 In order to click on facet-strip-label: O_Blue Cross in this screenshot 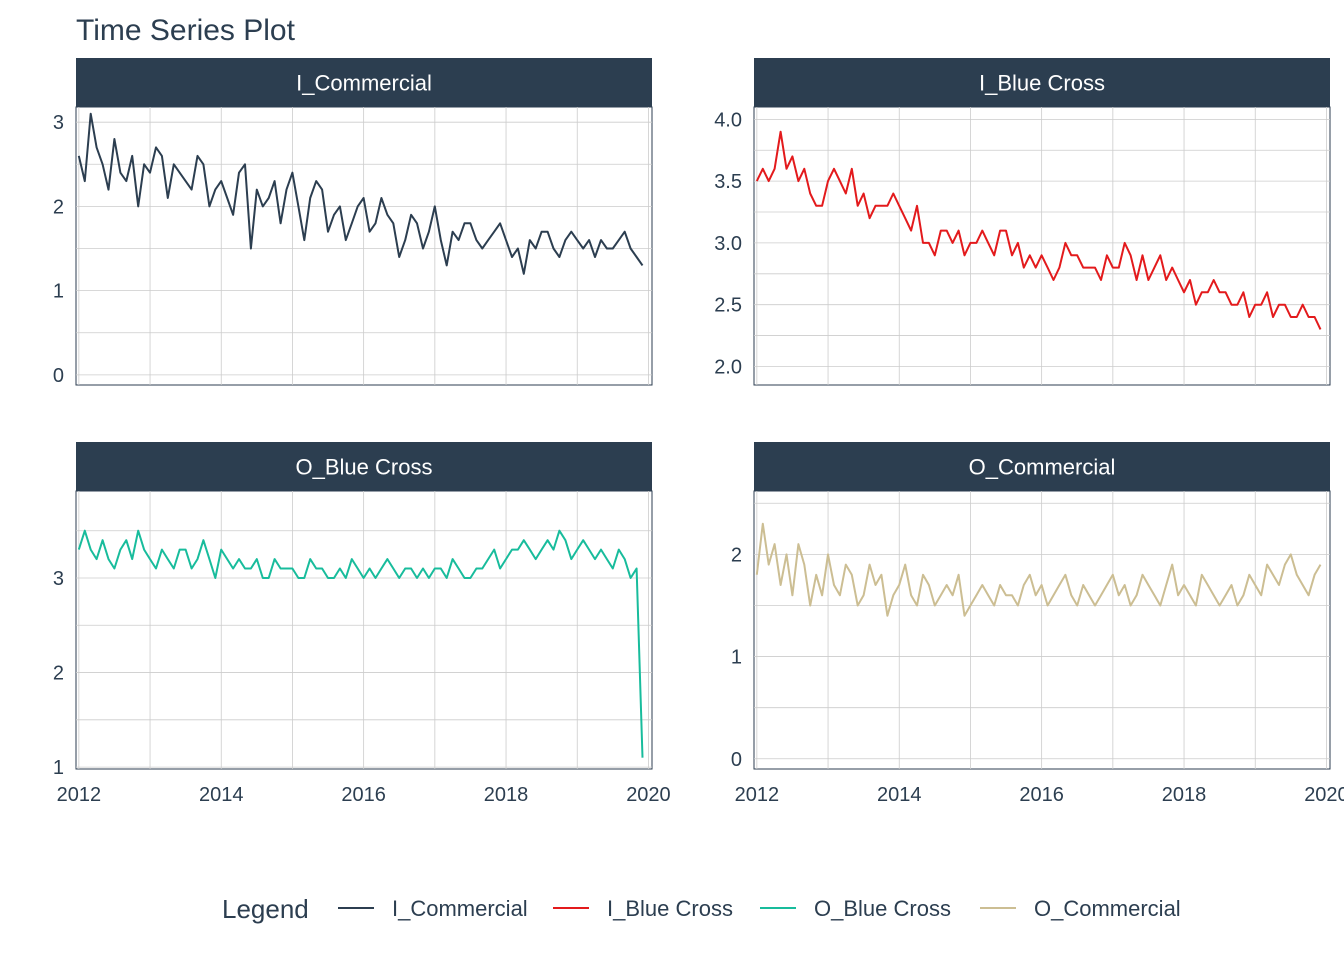, I will do `click(364, 467)`.